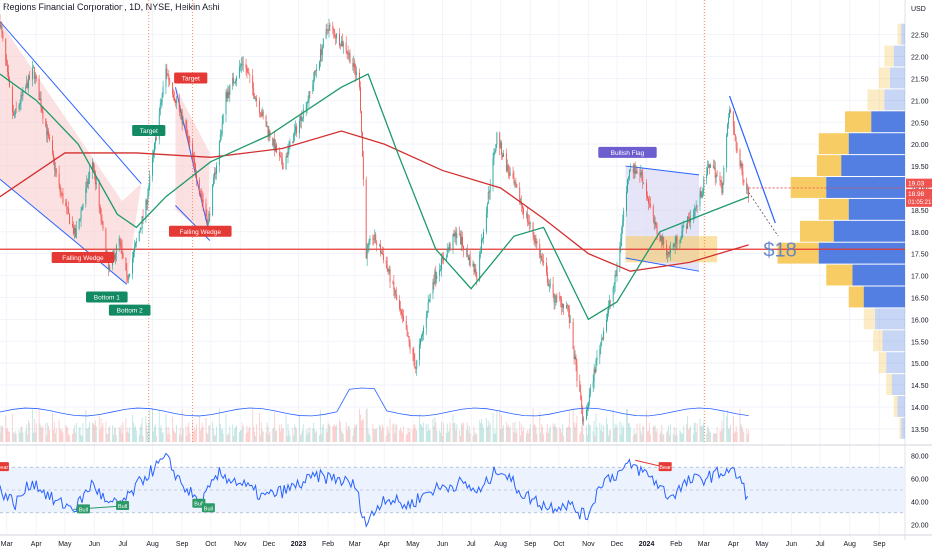 The height and width of the screenshot is (555, 932). Describe the element at coordinates (920, 480) in the screenshot. I see `rsi-axis-tick: 60.00` at that location.